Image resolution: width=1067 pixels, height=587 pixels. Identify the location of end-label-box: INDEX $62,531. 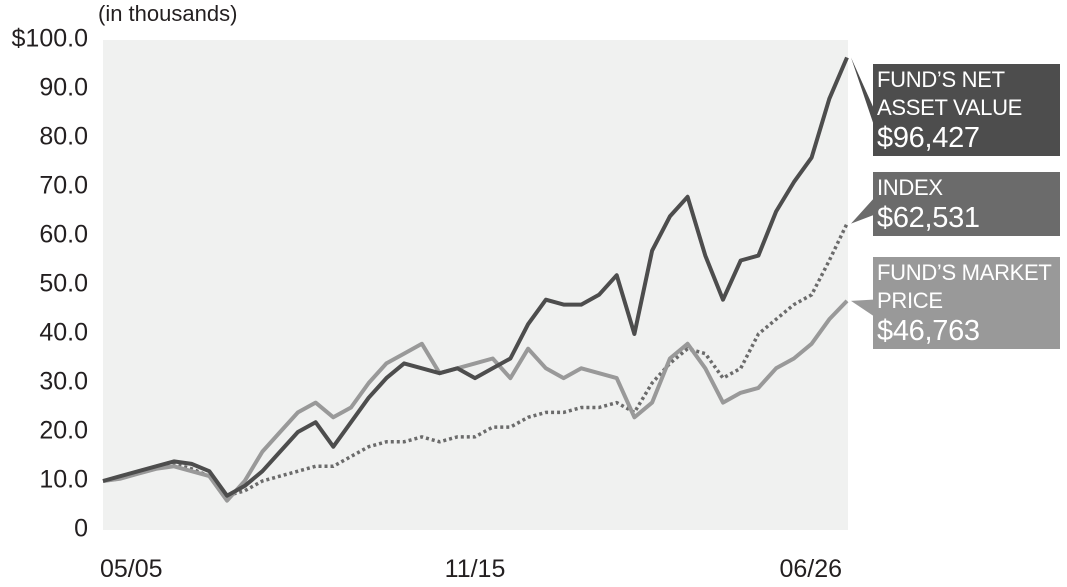
(966, 204).